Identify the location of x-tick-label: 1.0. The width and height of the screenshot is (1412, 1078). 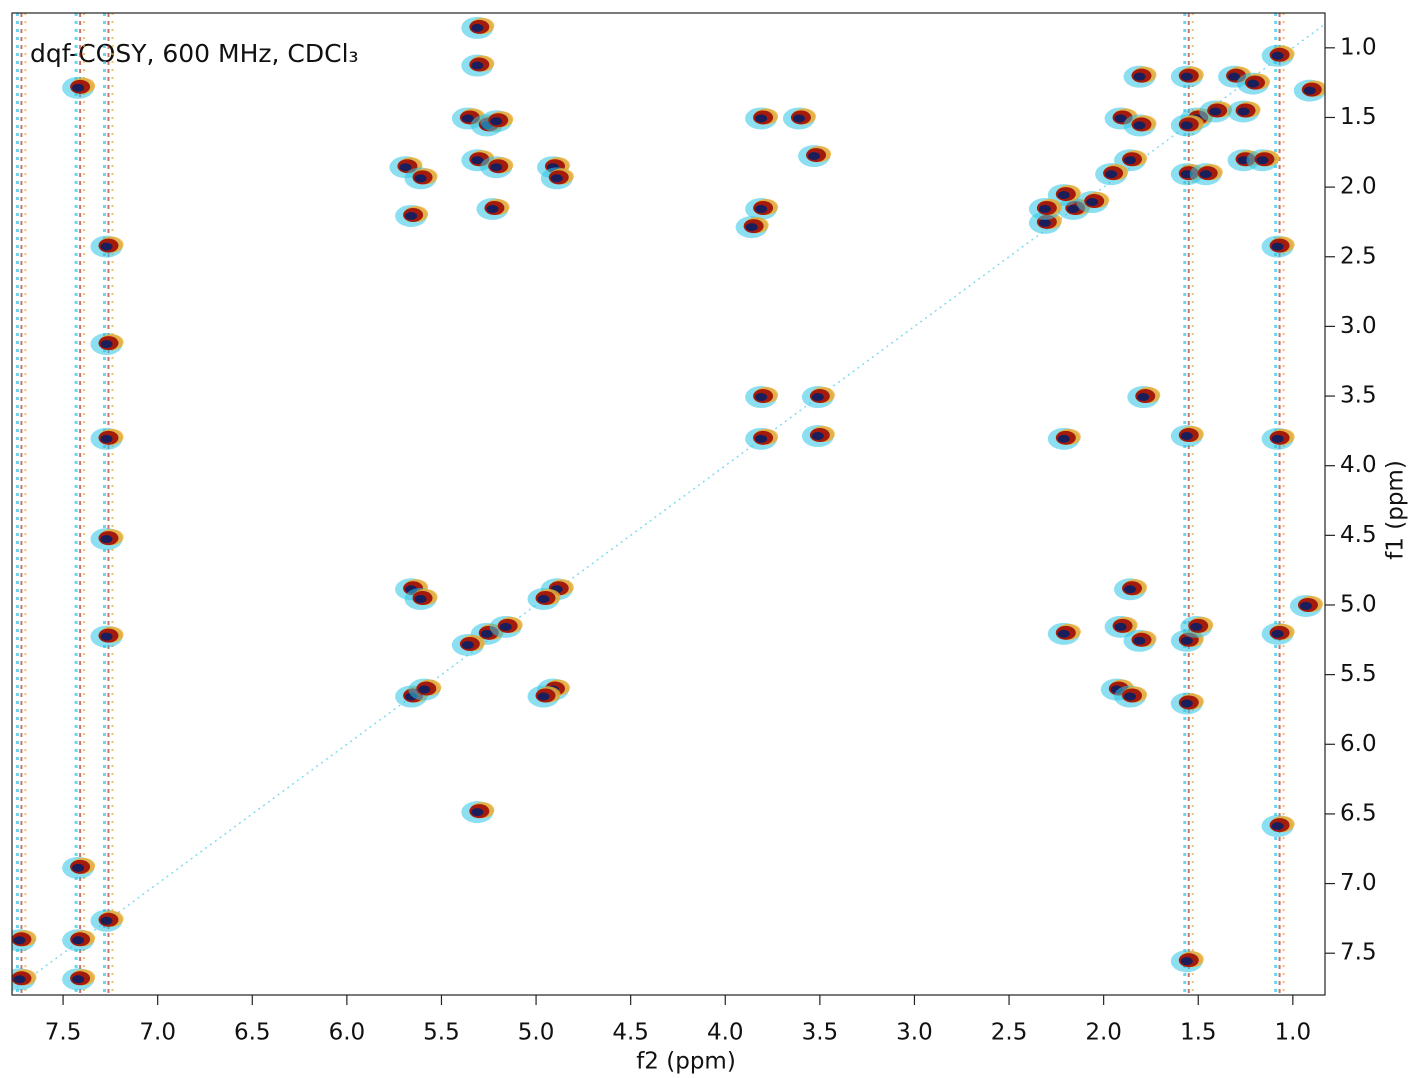
(1293, 1033).